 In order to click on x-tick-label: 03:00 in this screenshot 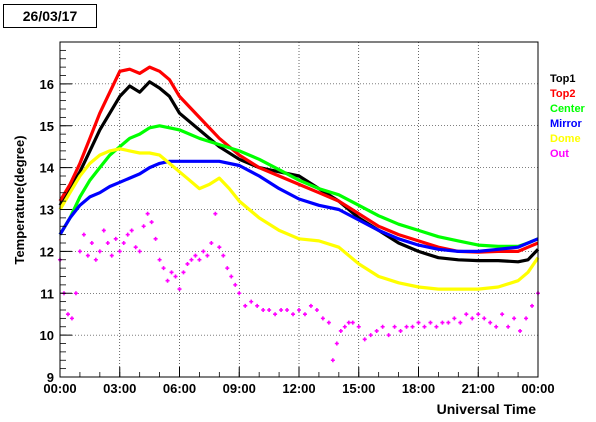, I will do `click(119, 388)`.